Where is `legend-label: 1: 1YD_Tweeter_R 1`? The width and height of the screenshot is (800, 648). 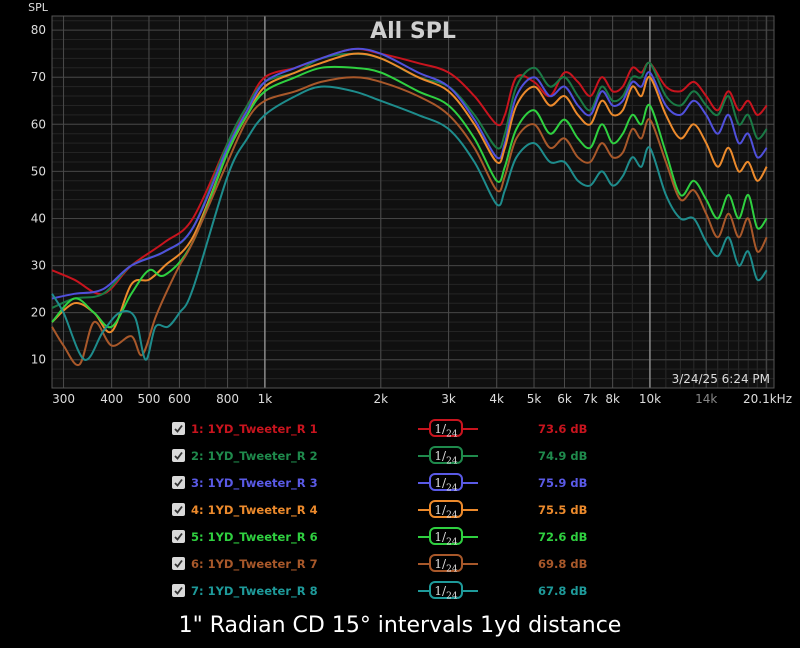 legend-label: 1: 1YD_Tweeter_R 1 is located at coordinates (254, 429).